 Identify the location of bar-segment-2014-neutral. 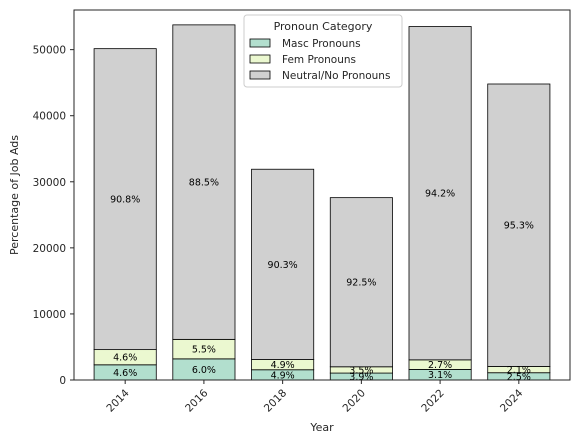
(125, 199).